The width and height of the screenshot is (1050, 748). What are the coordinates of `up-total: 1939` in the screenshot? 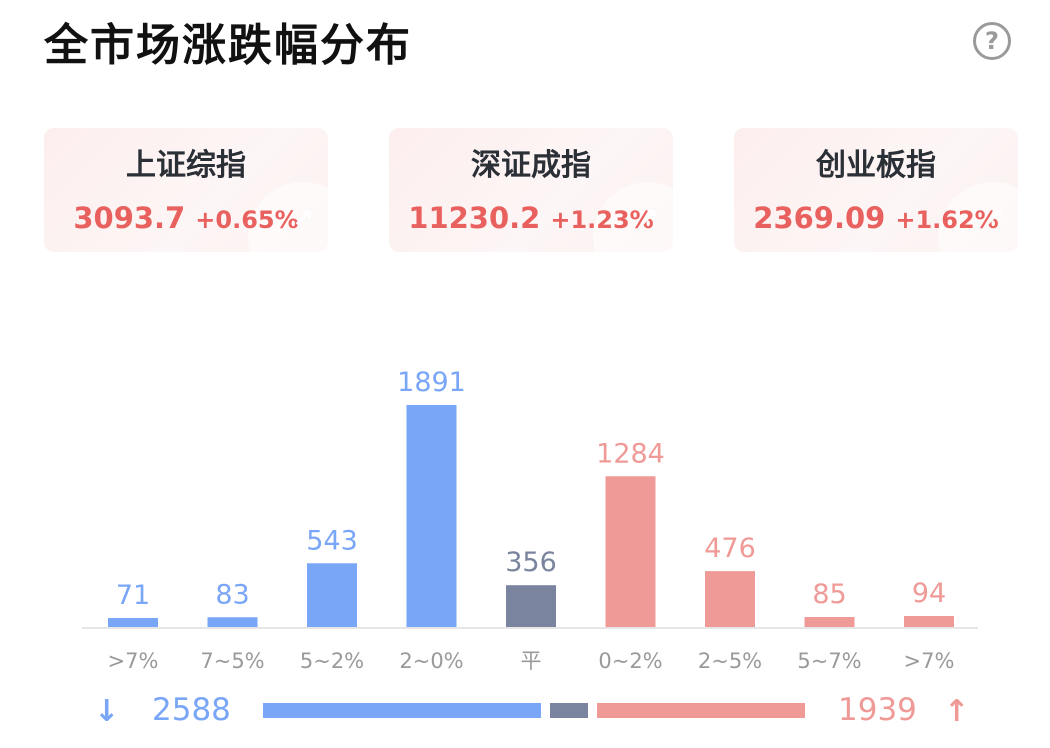 It's located at (877, 710).